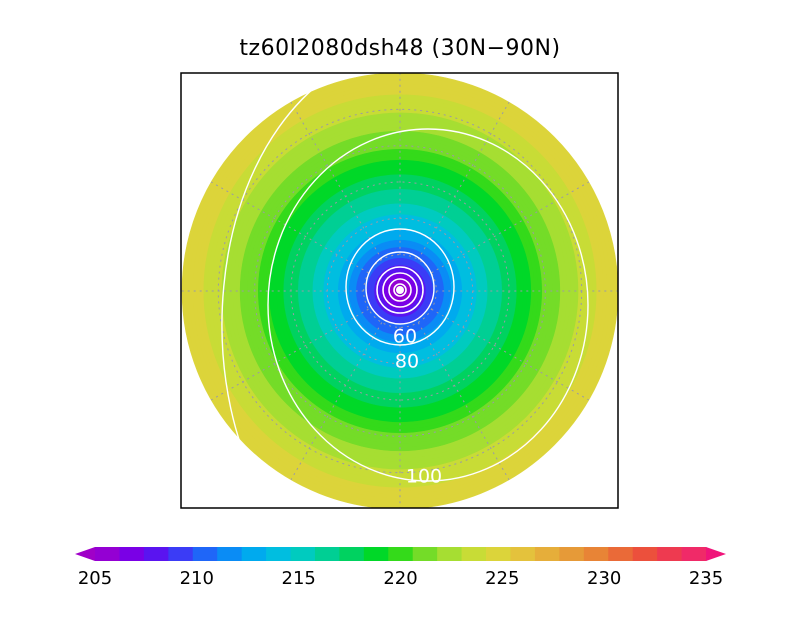 This screenshot has height=618, width=800. What do you see at coordinates (716, 554) in the screenshot?
I see `colorbar-extend-high` at bounding box center [716, 554].